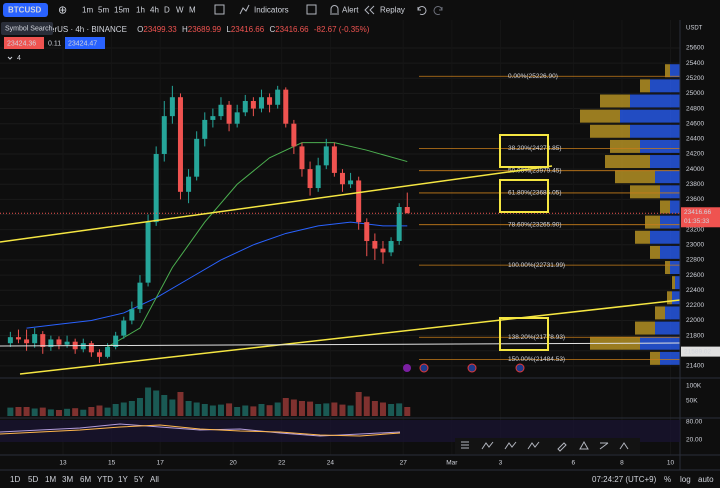 The height and width of the screenshot is (488, 720). Describe the element at coordinates (536, 265) in the screenshot. I see `fib-label: 100.00%(22731.99)` at that location.